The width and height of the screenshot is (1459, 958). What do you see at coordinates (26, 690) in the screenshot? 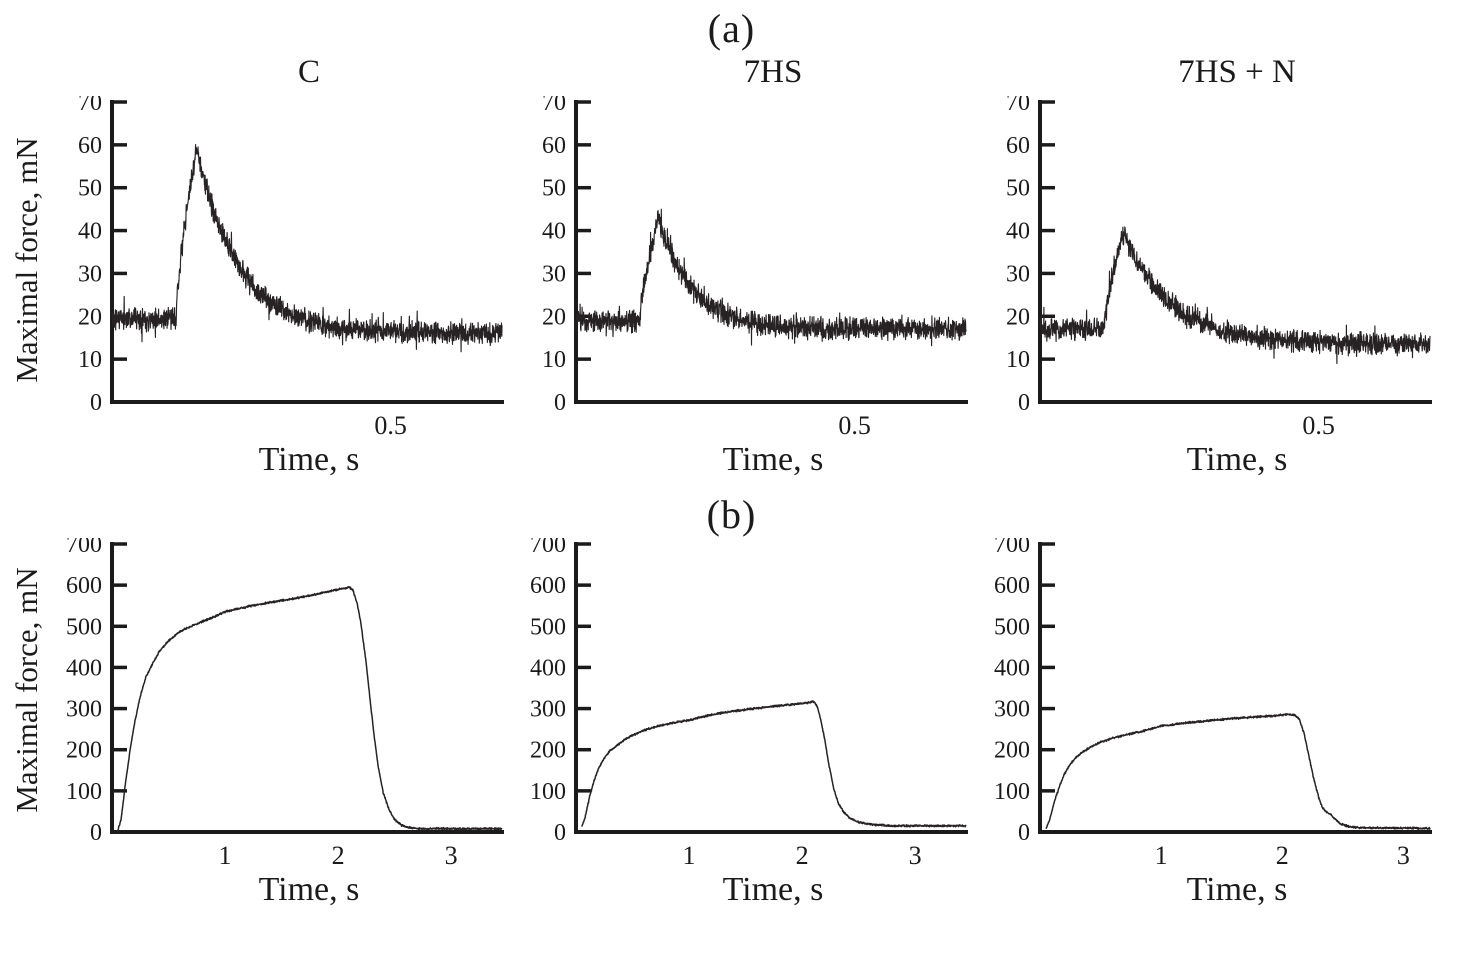
I see `y-axis-title-b: Maximal force, mN` at bounding box center [26, 690].